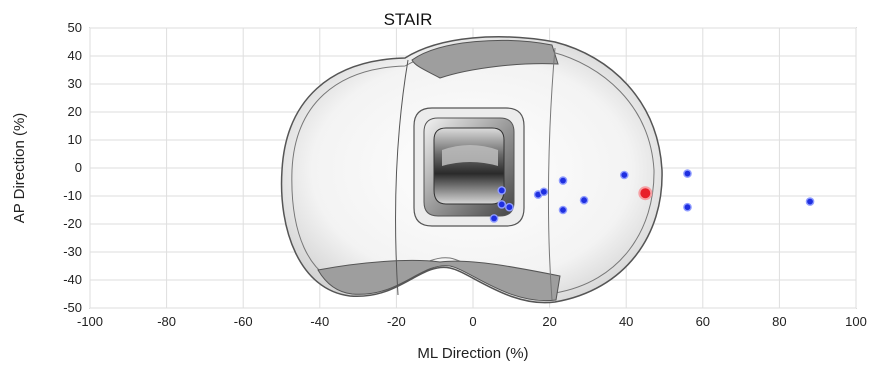 The width and height of the screenshot is (877, 367). I want to click on x-tick-label: -60, so click(243, 321).